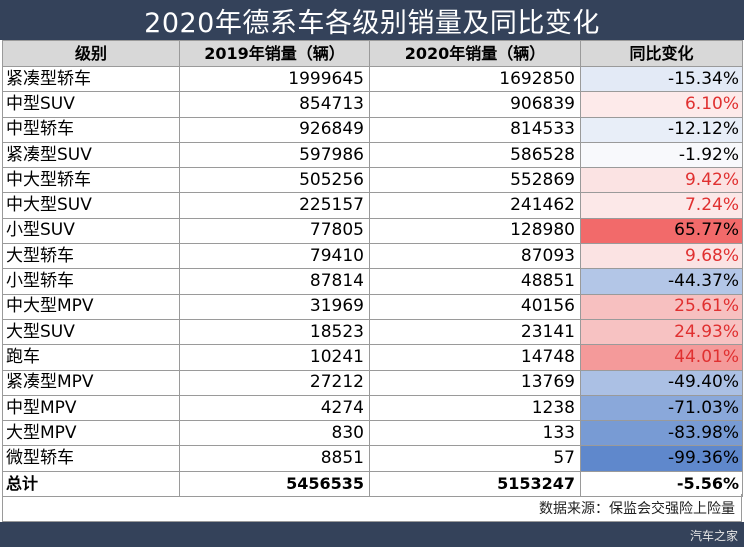  I want to click on cell-yoy-change: -15.34%, so click(661, 79).